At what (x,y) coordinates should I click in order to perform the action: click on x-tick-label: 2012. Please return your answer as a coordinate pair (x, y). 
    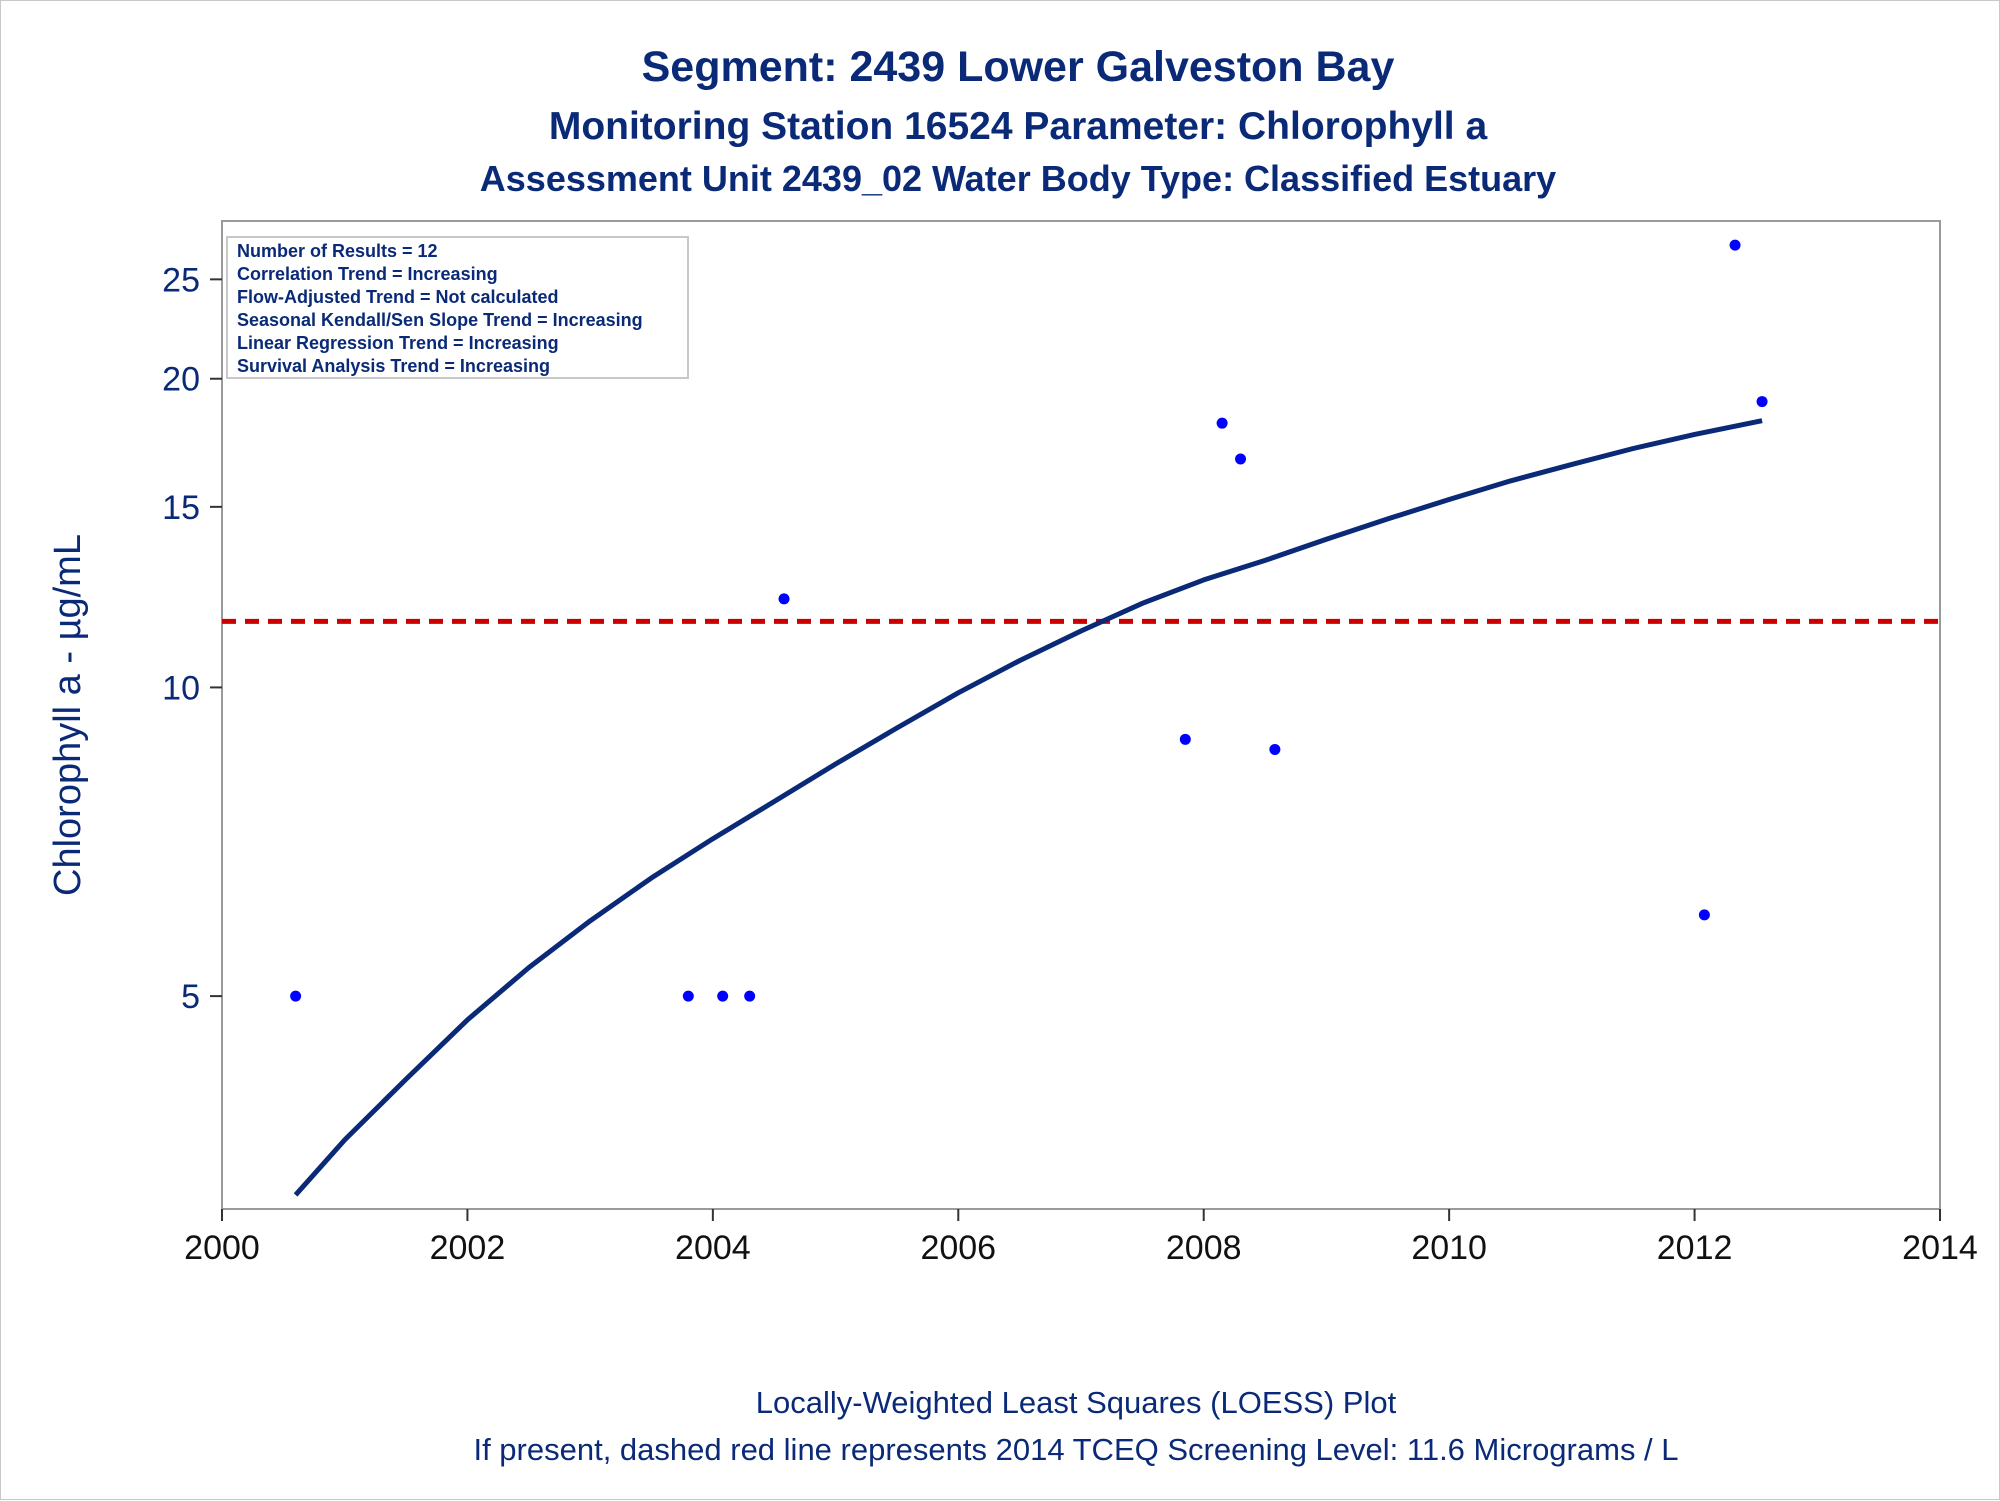
    Looking at the image, I should click on (1695, 1248).